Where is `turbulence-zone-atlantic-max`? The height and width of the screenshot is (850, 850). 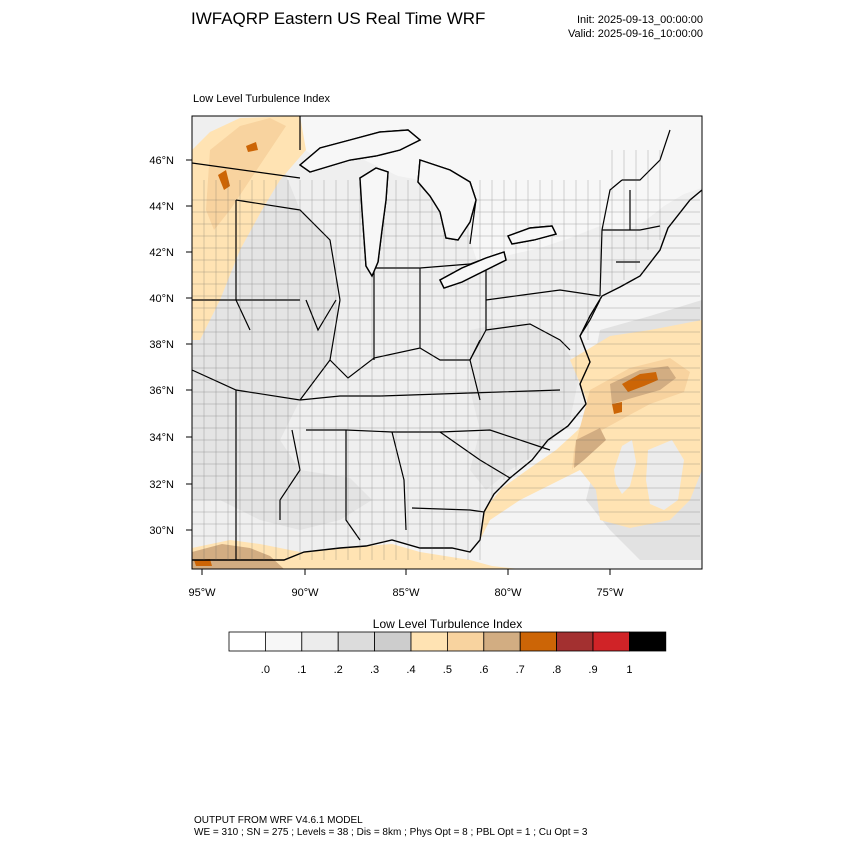 turbulence-zone-atlantic-max is located at coordinates (635, 393).